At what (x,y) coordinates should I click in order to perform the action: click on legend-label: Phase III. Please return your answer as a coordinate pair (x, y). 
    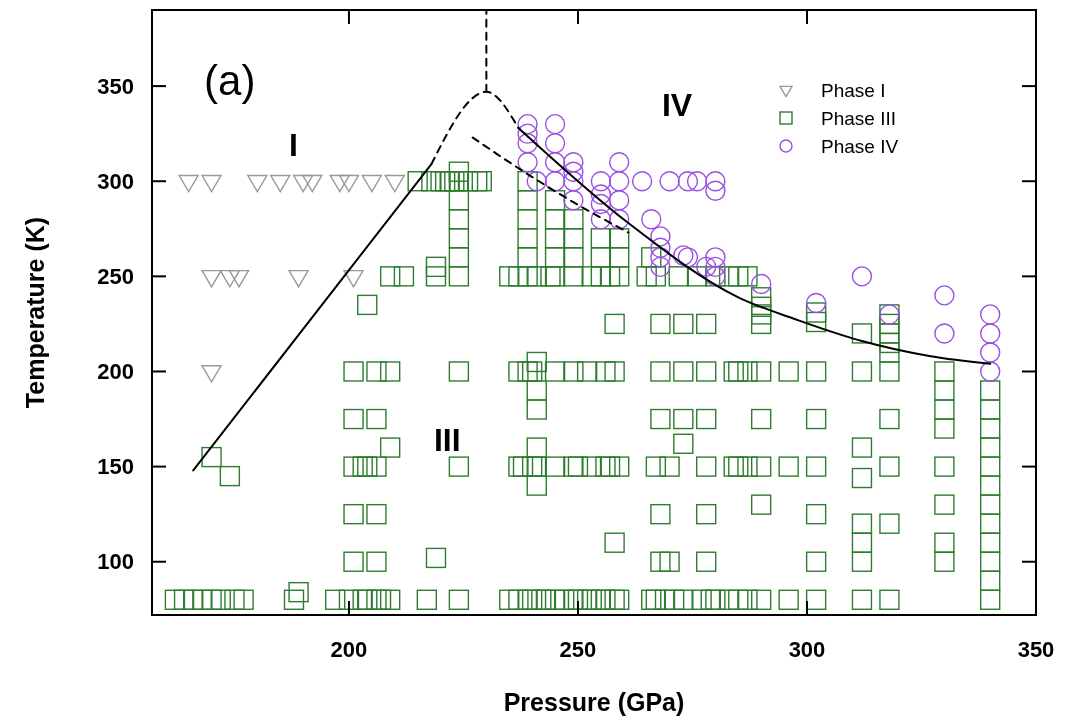
    Looking at the image, I should click on (858, 118).